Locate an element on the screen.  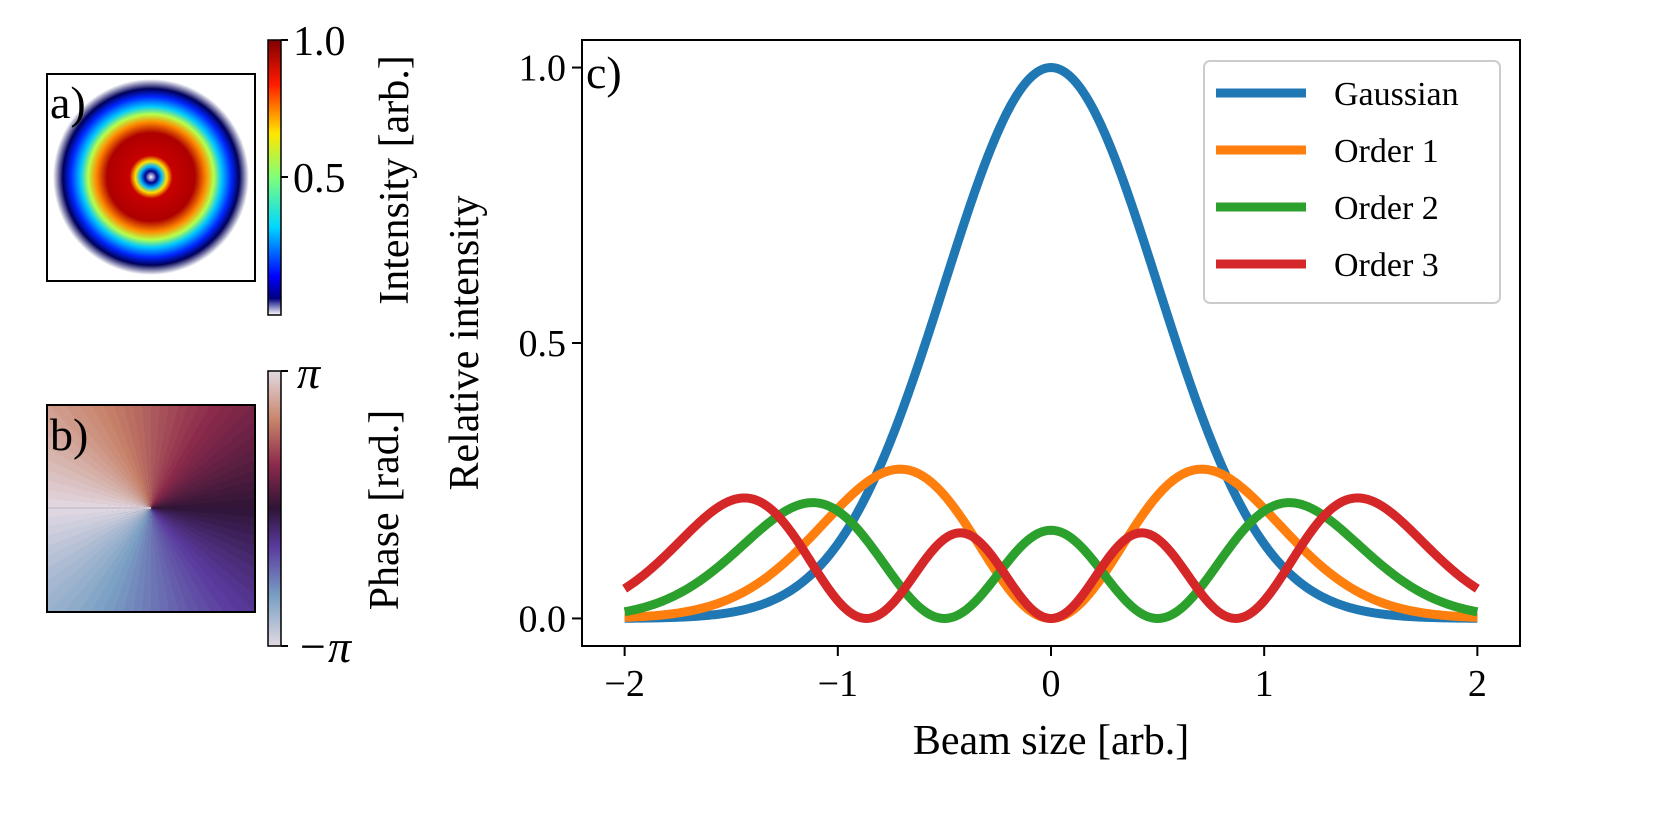
intensity-colorbar-tick-mid: 0.5 is located at coordinates (319, 179).